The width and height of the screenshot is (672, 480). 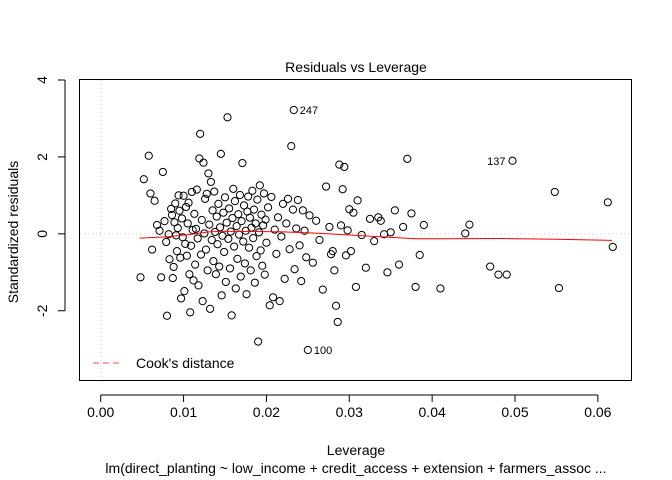 I want to click on x-tick-label: 0.05, so click(x=514, y=412).